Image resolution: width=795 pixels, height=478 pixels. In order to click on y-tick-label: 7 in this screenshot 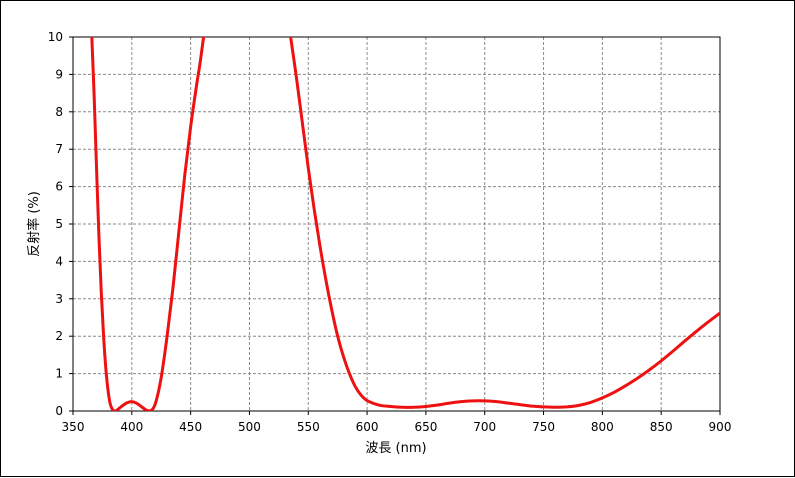, I will do `click(59, 149)`.